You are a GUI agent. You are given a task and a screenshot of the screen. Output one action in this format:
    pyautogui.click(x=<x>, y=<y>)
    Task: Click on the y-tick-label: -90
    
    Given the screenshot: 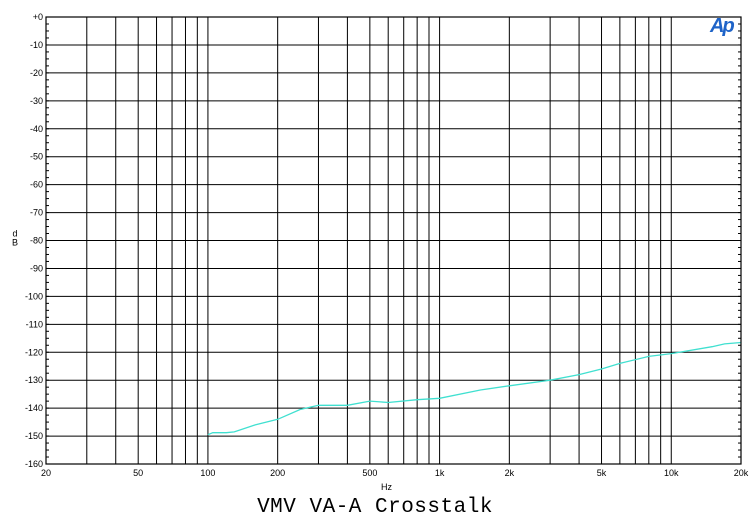 What is the action you would take?
    pyautogui.click(x=36, y=268)
    